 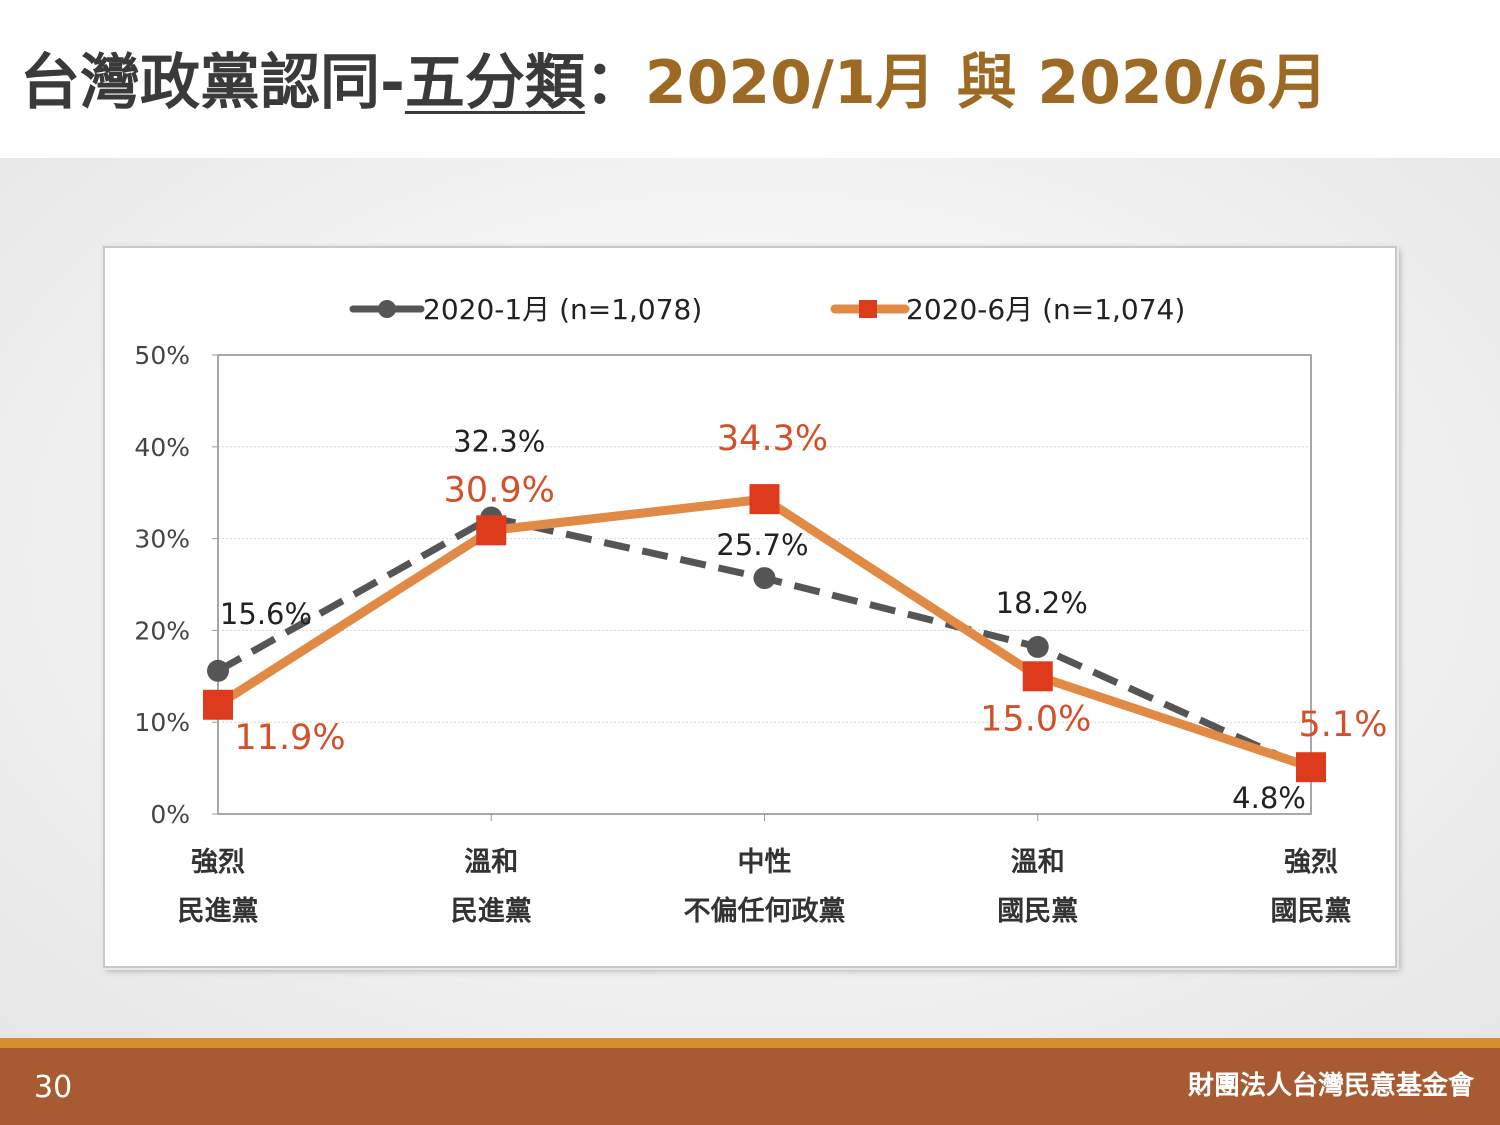 What do you see at coordinates (762, 545) in the screenshot?
I see `data-label-2020-01: 25.7%` at bounding box center [762, 545].